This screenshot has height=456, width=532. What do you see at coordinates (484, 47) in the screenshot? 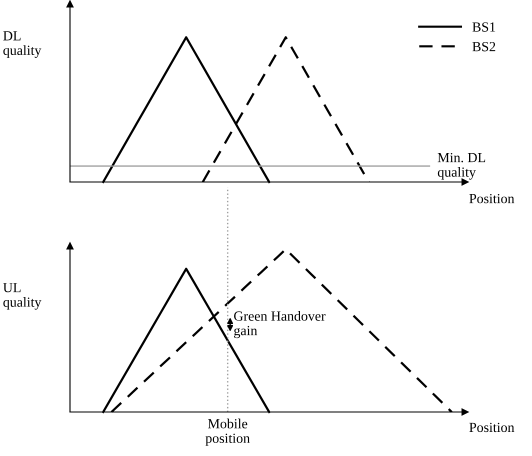
I see `legend-label: BS2` at bounding box center [484, 47].